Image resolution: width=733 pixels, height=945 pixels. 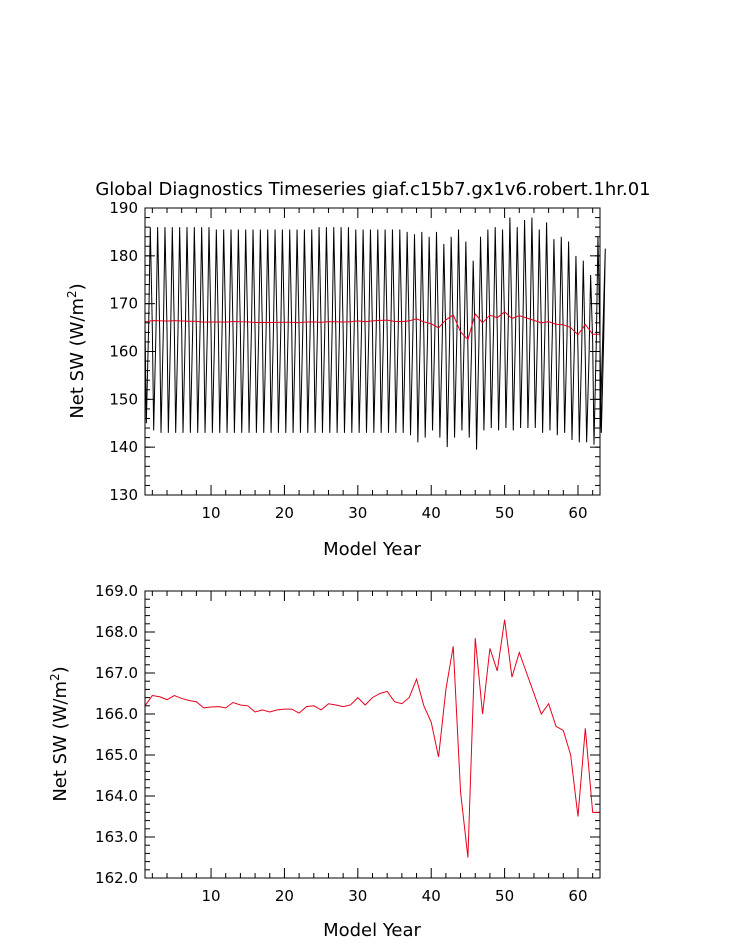 What do you see at coordinates (123, 256) in the screenshot?
I see `y-tick-label: 180` at bounding box center [123, 256].